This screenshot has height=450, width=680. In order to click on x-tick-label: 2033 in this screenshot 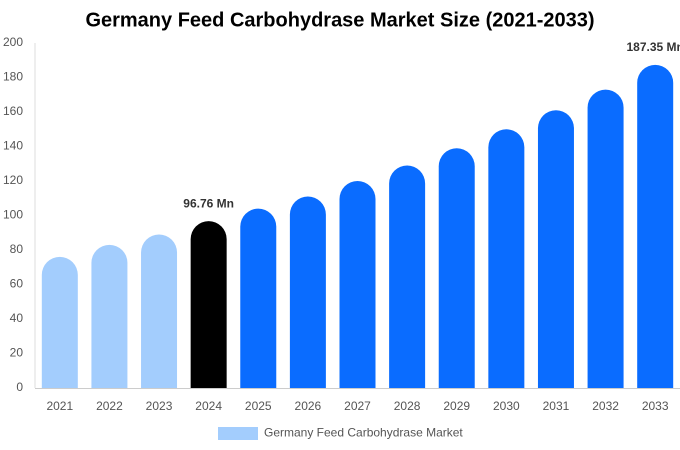, I will do `click(655, 406)`.